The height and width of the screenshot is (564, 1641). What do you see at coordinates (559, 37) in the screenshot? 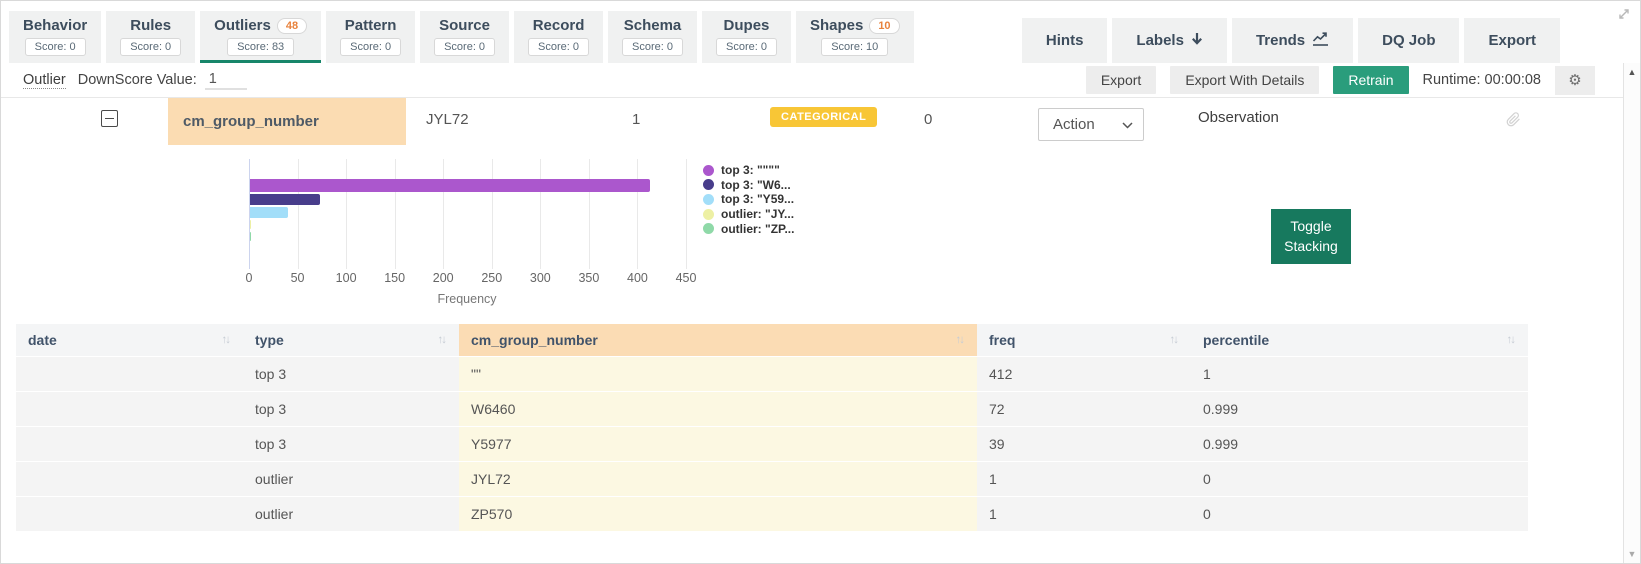
I see `tab-record: Record Score: 0` at bounding box center [559, 37].